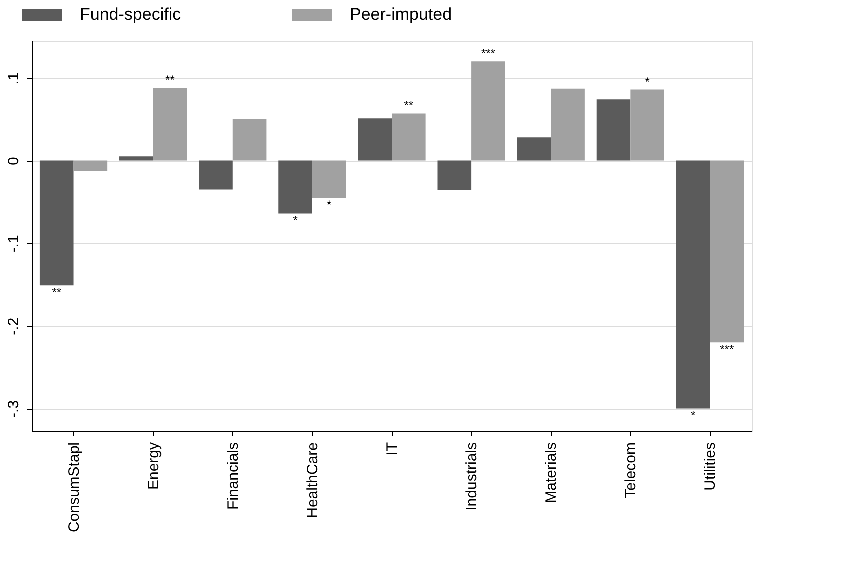  I want to click on x-tick-label: HealthCare, so click(313, 480).